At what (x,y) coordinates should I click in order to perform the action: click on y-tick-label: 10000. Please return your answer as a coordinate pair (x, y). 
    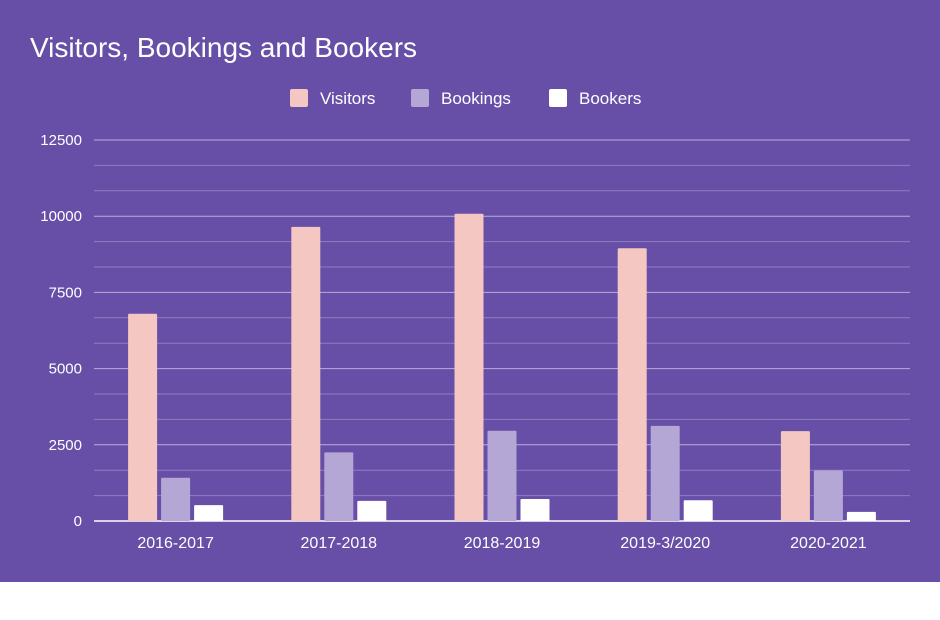
    Looking at the image, I should click on (61, 216).